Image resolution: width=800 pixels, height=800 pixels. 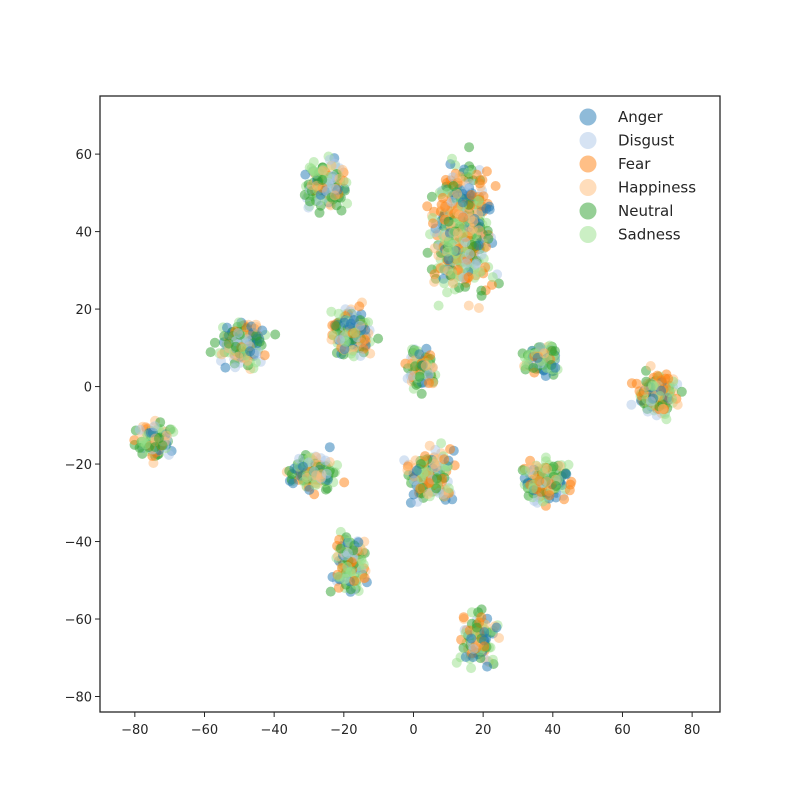 What do you see at coordinates (553, 730) in the screenshot?
I see `x-tick-label: 40` at bounding box center [553, 730].